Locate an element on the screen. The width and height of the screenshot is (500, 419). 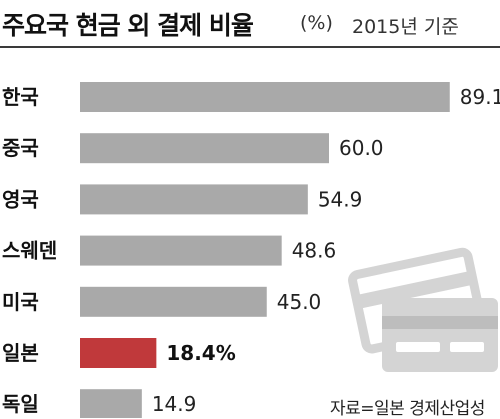
category-label-5: 미국 is located at coordinates (20, 302).